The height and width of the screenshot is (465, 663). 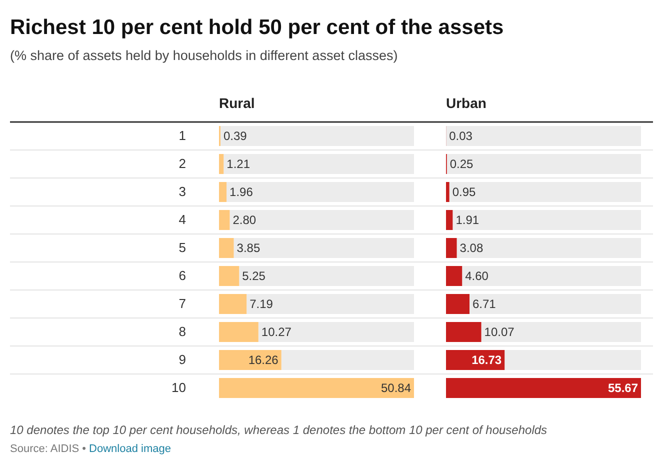 What do you see at coordinates (242, 192) in the screenshot?
I see `data-label: 1.96` at bounding box center [242, 192].